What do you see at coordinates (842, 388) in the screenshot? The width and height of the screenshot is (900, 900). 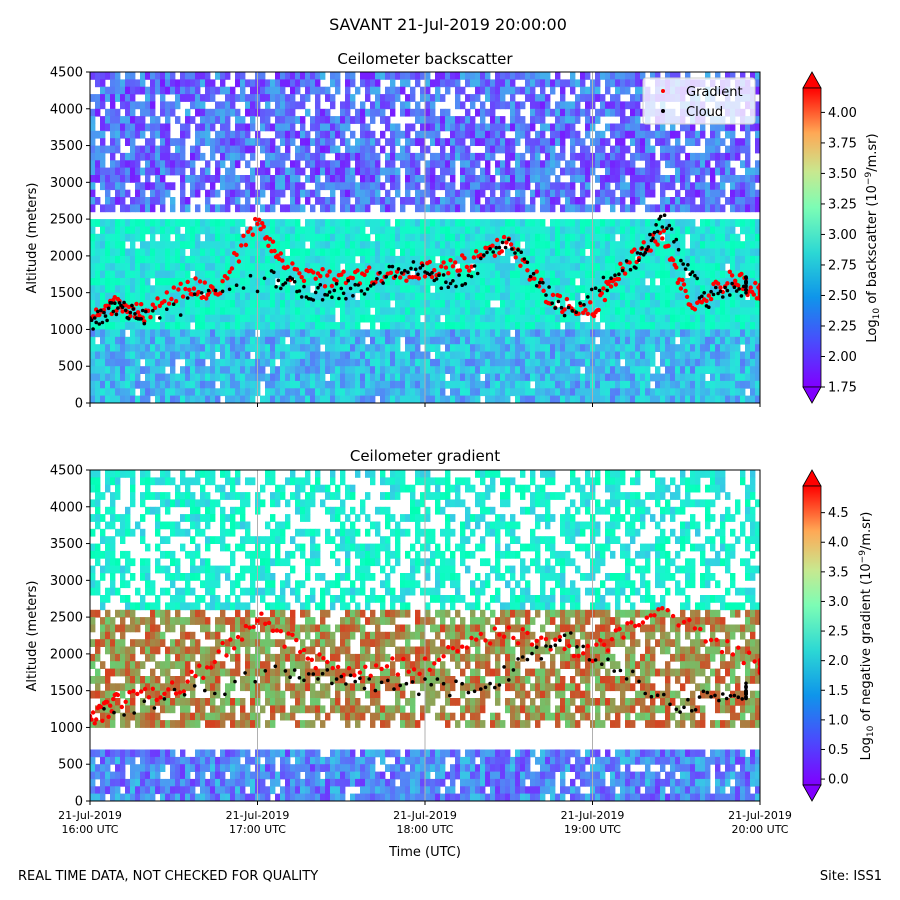 I see `colorbar-tick-label: 1.75` at bounding box center [842, 388].